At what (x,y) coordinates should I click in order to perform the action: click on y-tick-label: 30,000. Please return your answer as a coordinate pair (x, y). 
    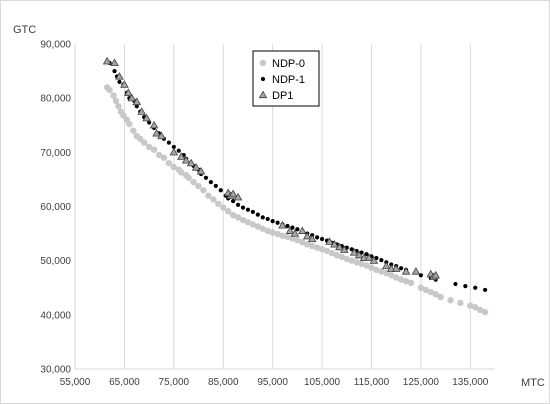
    Looking at the image, I should click on (55, 370).